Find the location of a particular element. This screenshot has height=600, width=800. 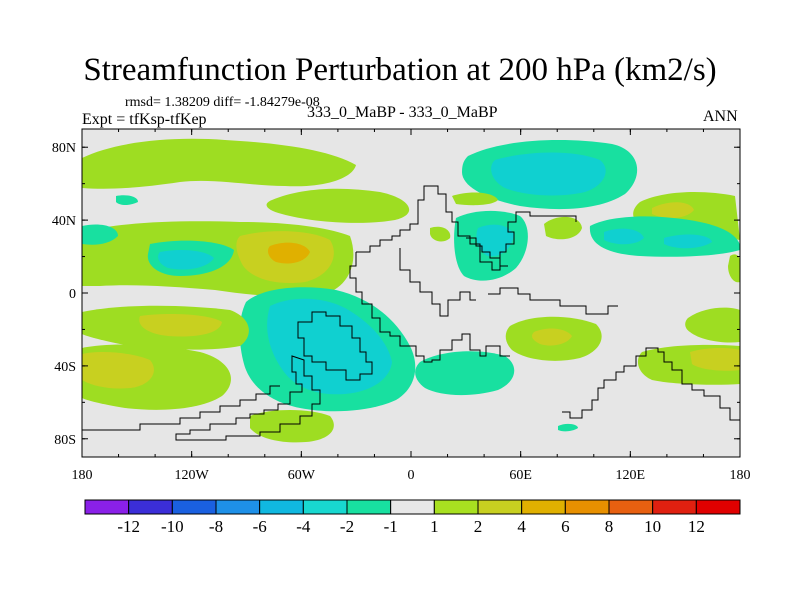

legend-label: -10 is located at coordinates (172, 526).